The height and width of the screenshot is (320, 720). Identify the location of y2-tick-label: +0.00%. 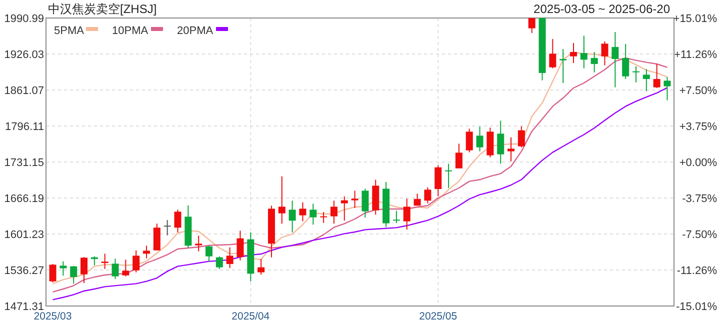
(698, 163).